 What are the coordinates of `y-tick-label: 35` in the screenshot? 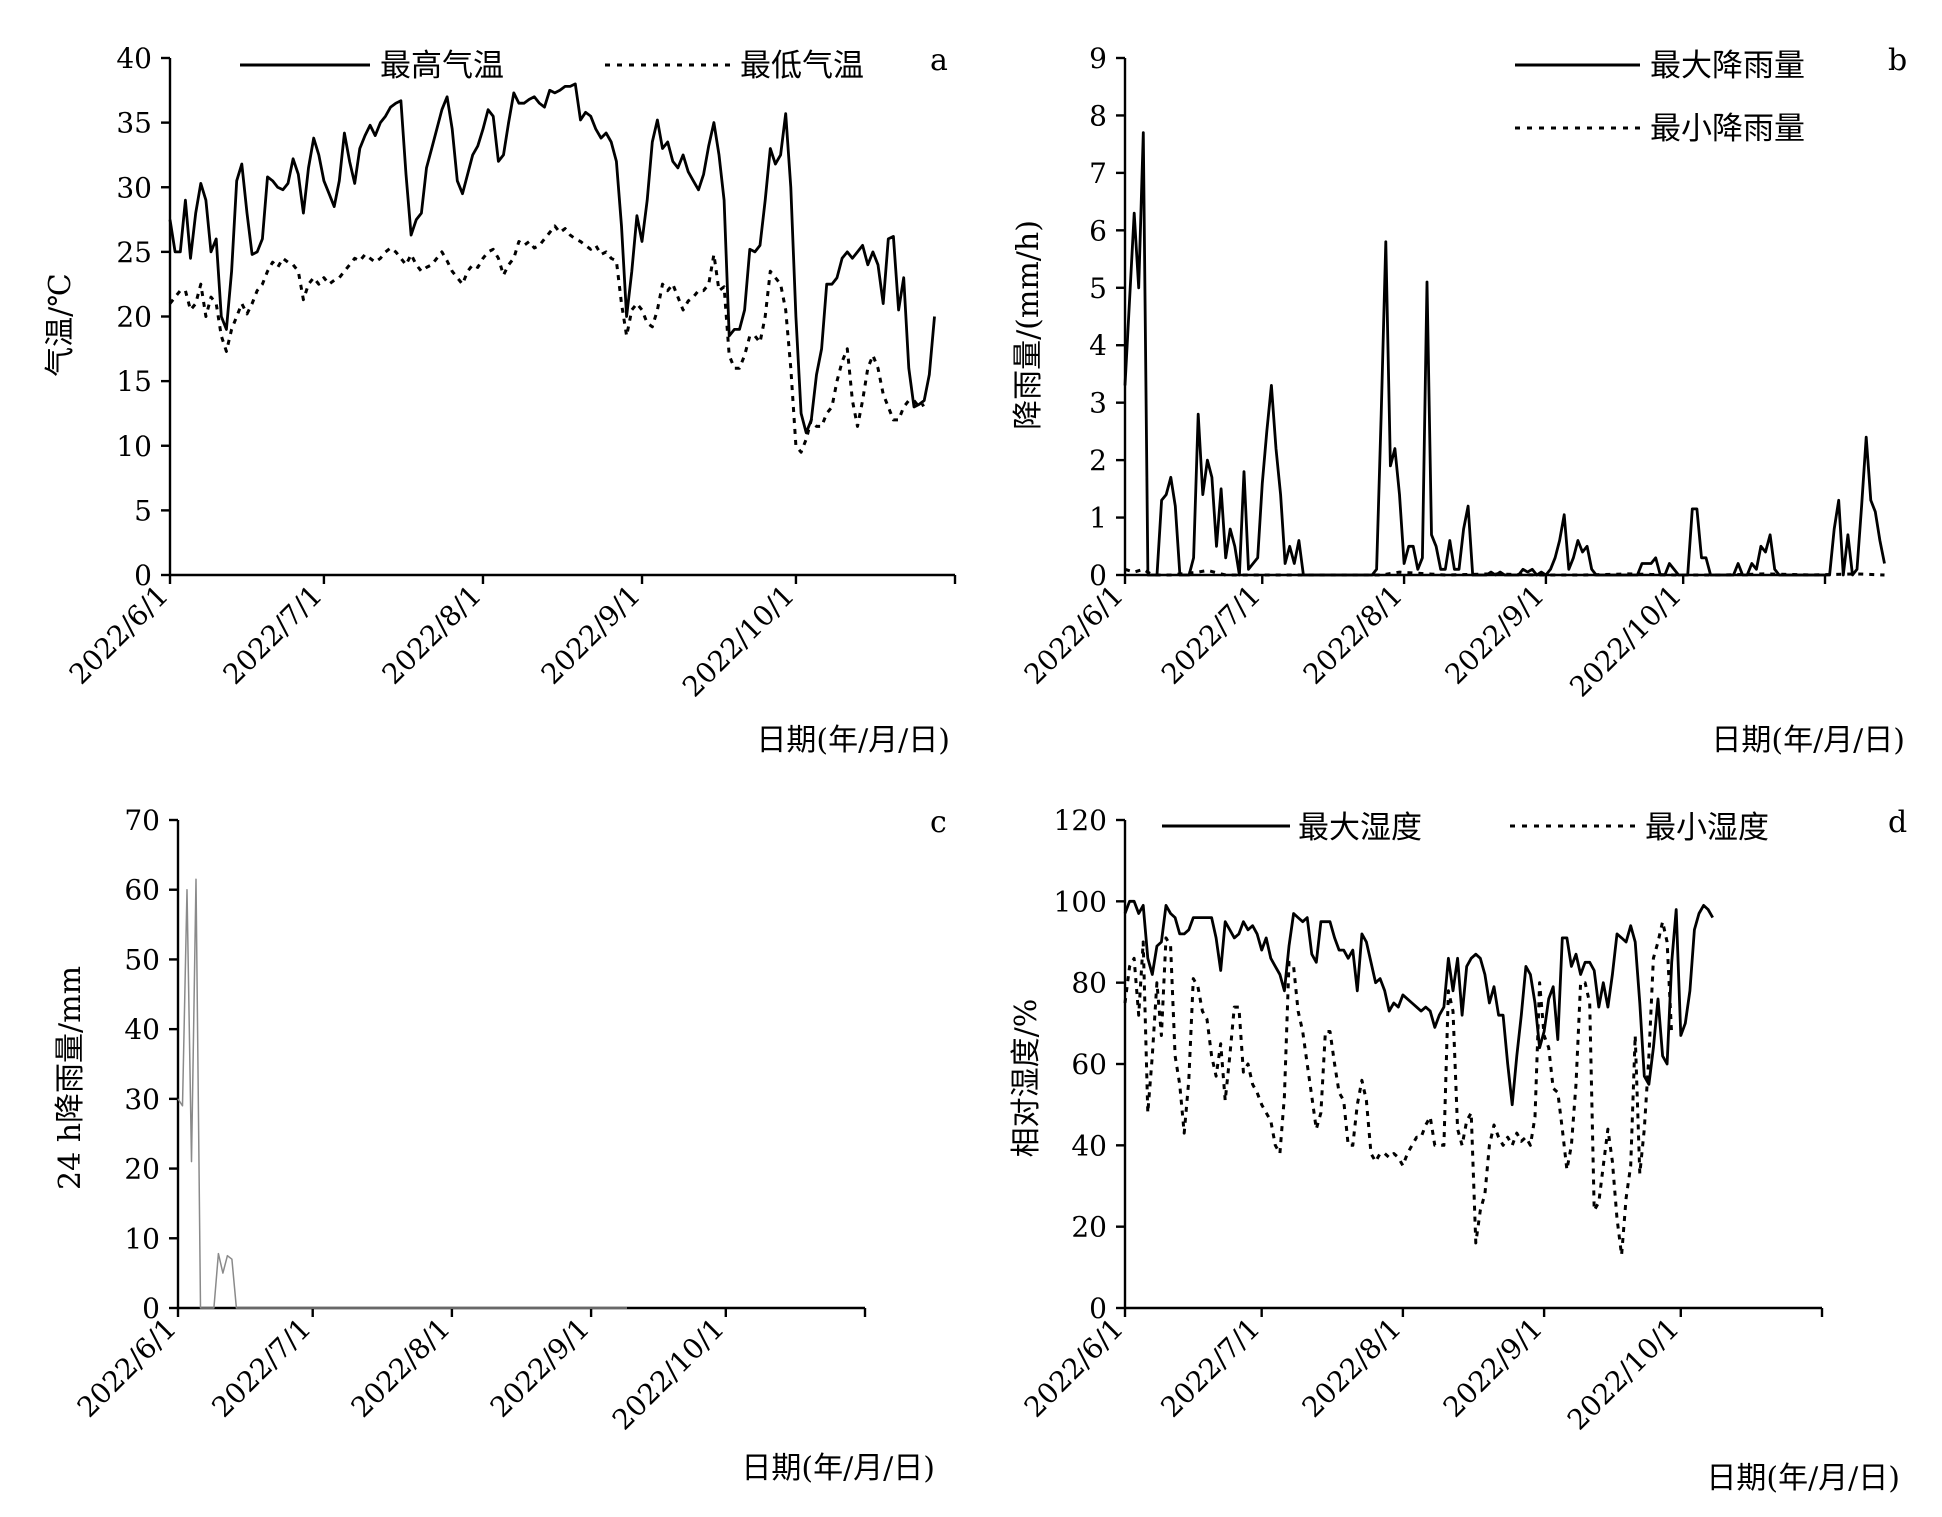 It's located at (134, 123).